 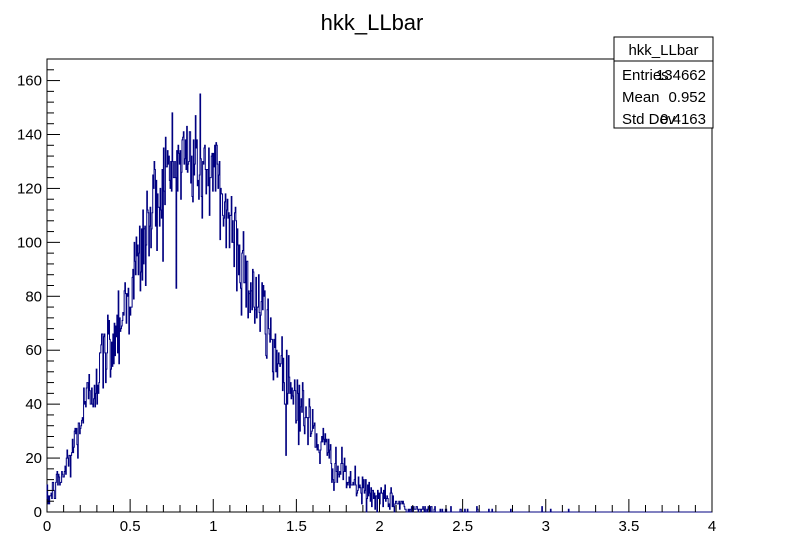 What do you see at coordinates (372, 22) in the screenshot?
I see `chart-title: hkk_LLbar` at bounding box center [372, 22].